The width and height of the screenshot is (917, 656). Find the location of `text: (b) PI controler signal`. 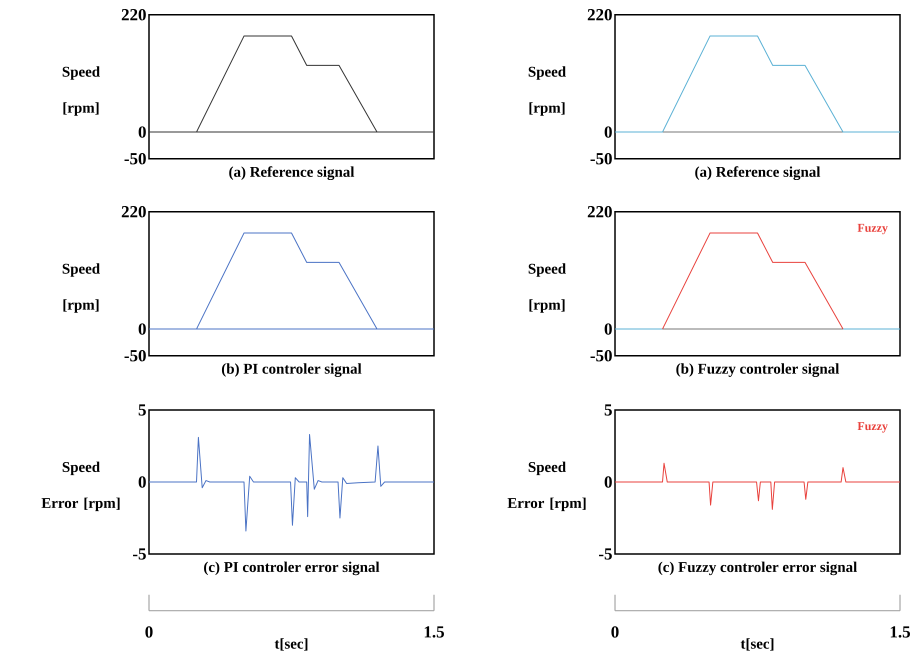

text: (b) PI controler signal is located at coordinates (292, 370).